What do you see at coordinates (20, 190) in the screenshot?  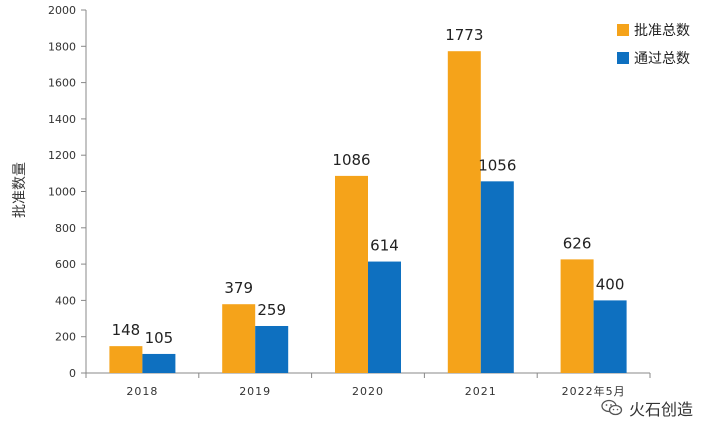 I see `y-axis-title: 批准数量` at bounding box center [20, 190].